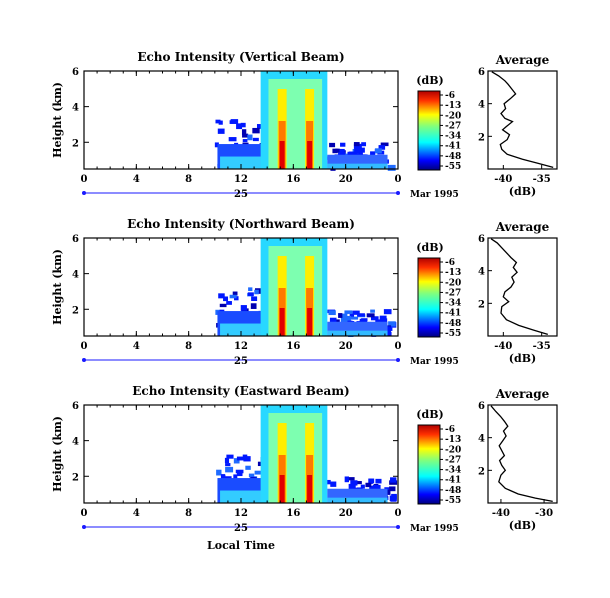 This screenshot has width=610, height=598. What do you see at coordinates (188, 179) in the screenshot?
I see `x-tick-label: 8` at bounding box center [188, 179].